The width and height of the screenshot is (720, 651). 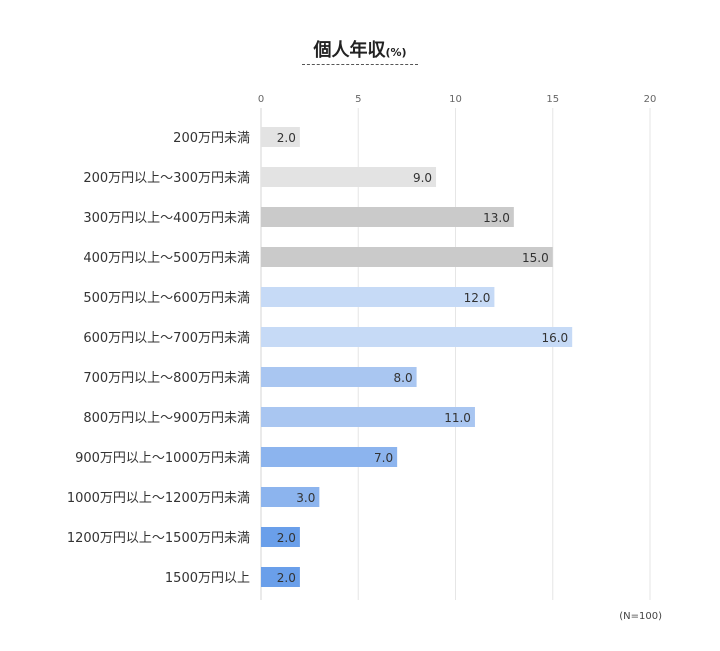 I want to click on x-tick-label: 5, so click(x=358, y=99).